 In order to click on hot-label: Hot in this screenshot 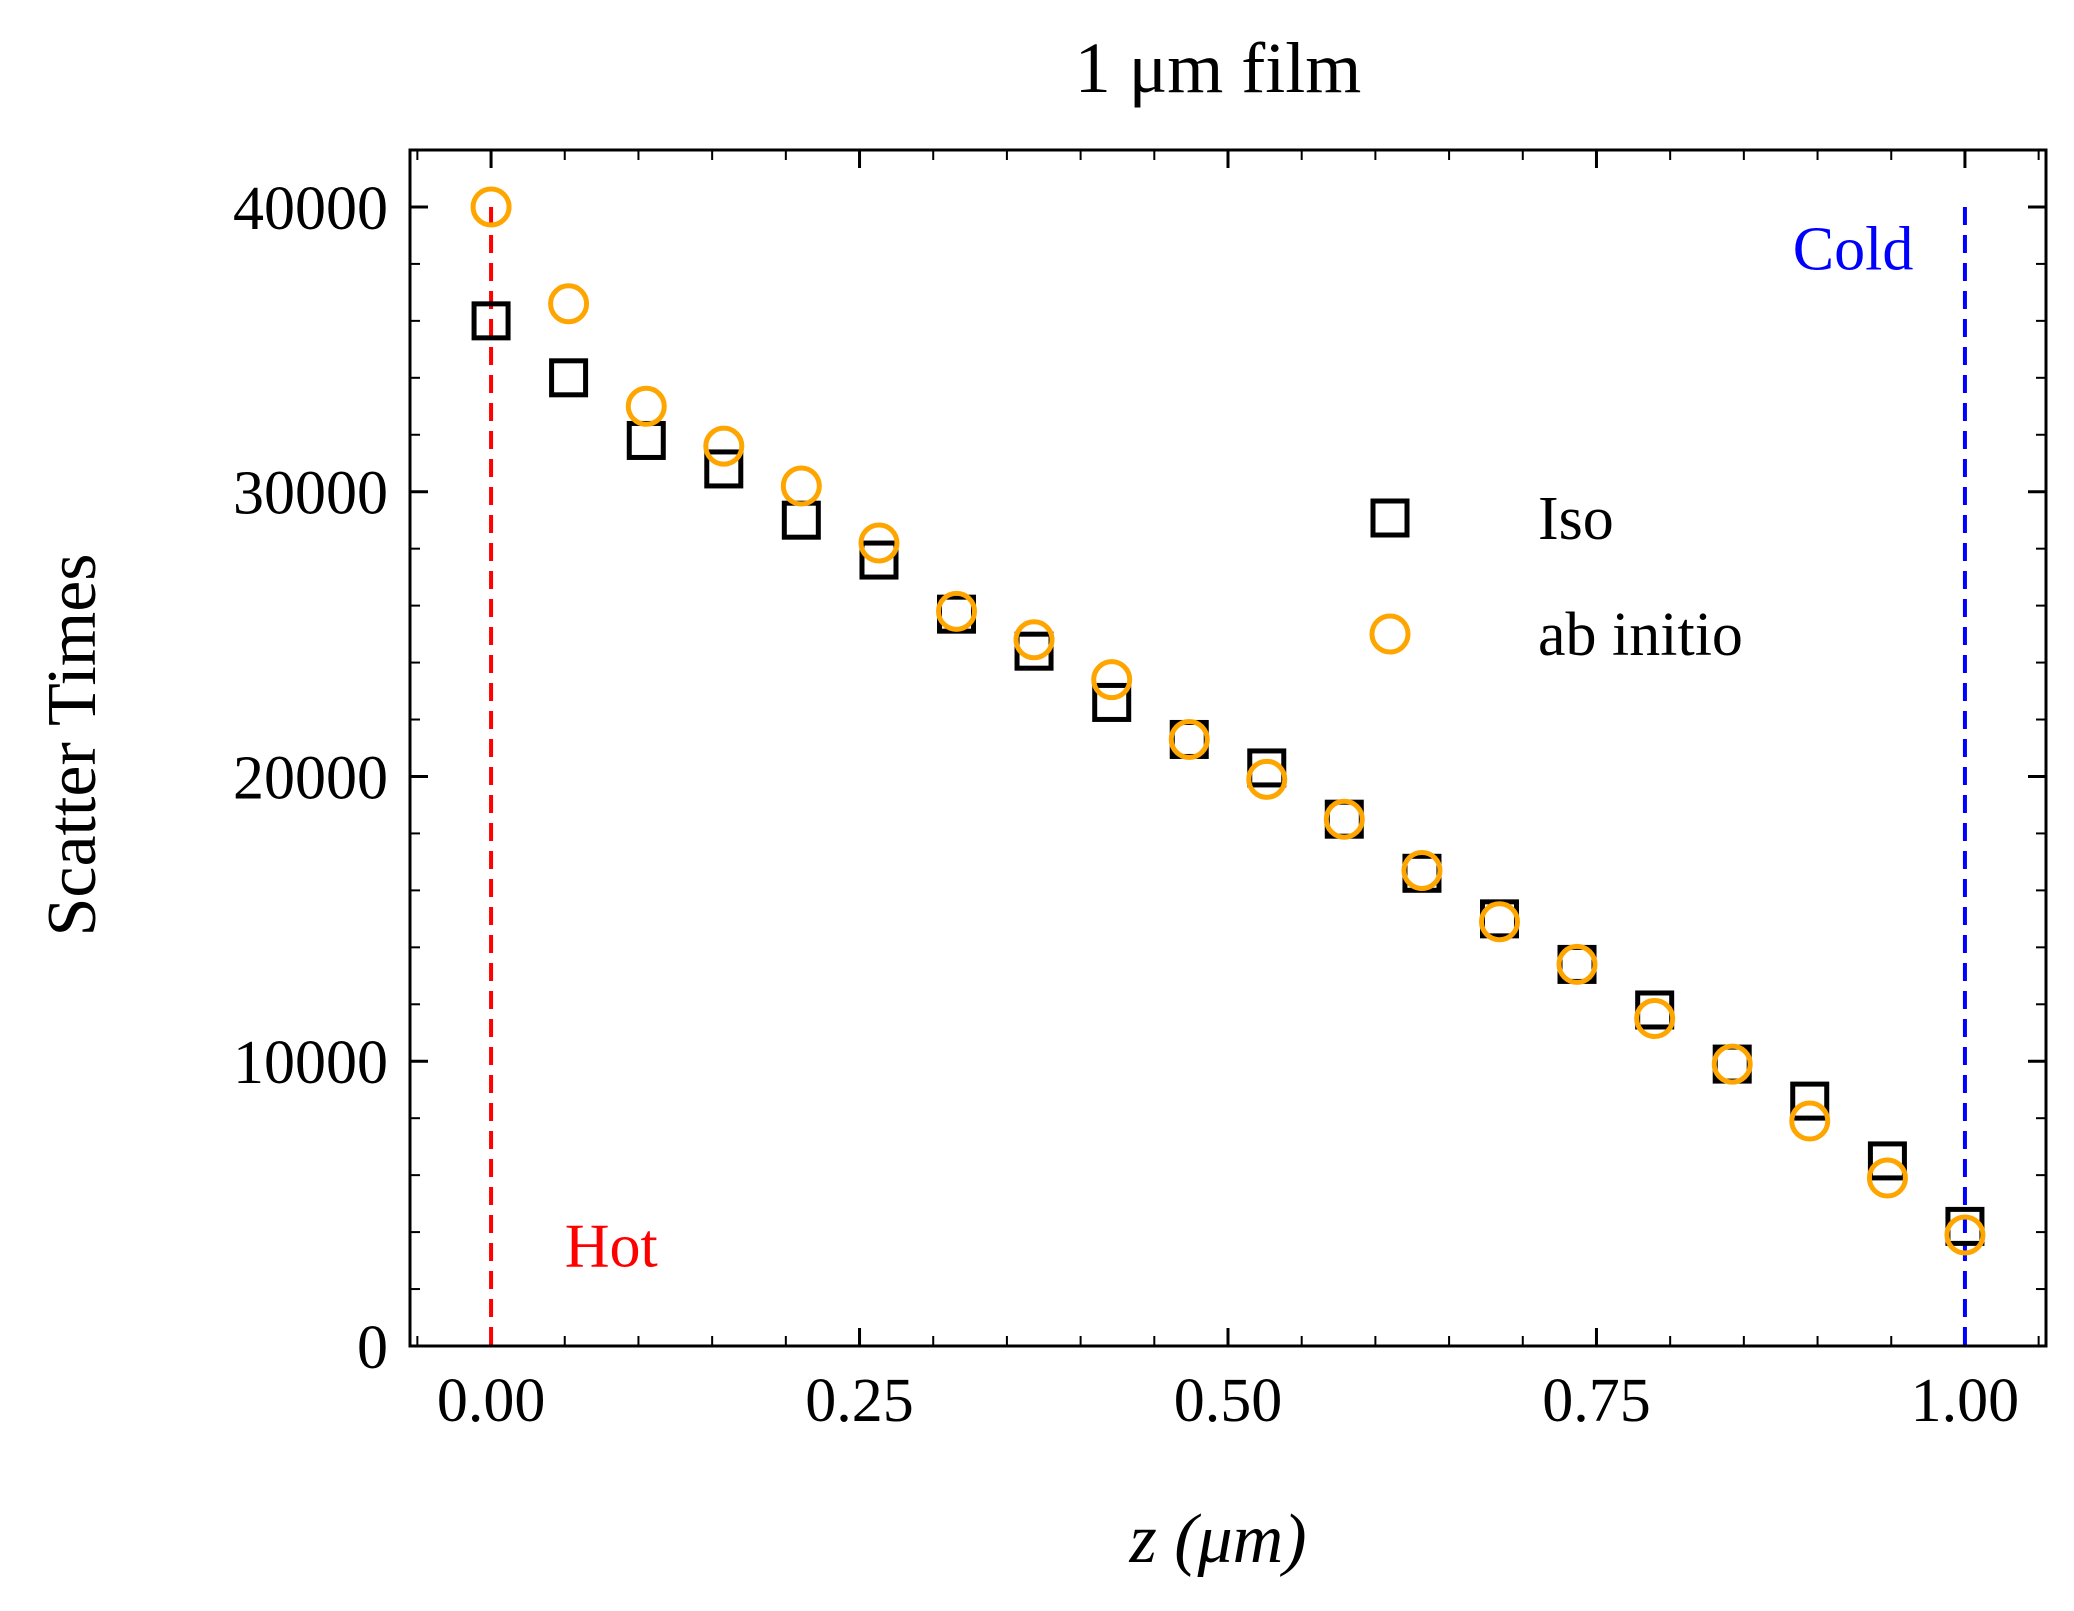, I will do `click(611, 1246)`.